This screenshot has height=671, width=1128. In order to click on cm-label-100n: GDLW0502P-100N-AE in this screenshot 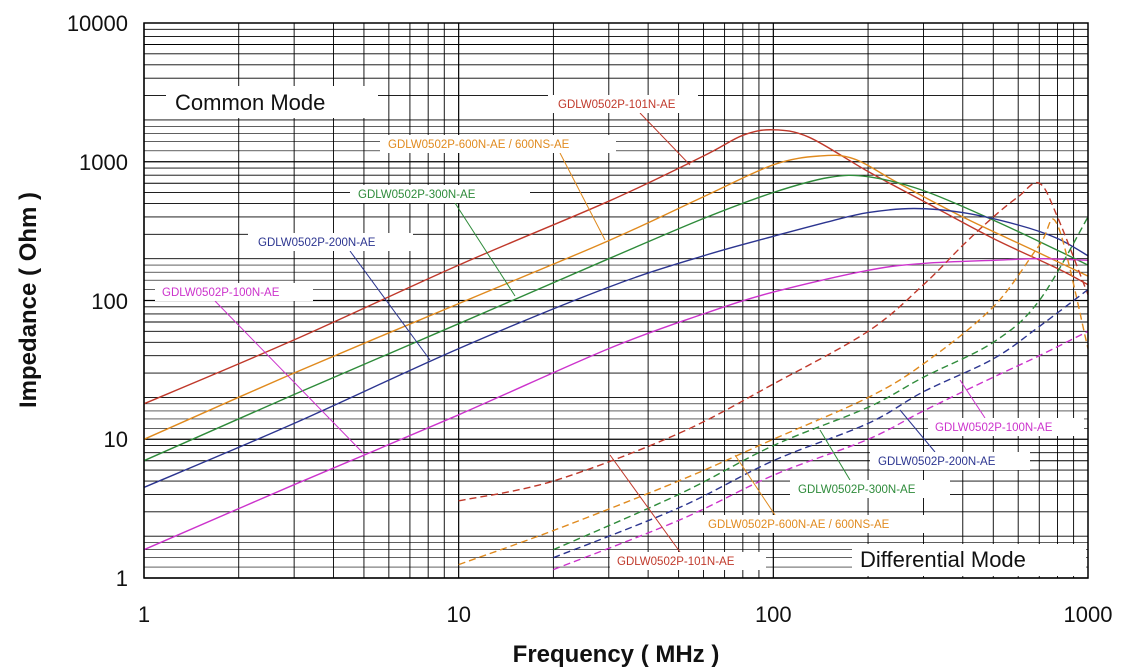, I will do `click(221, 293)`.